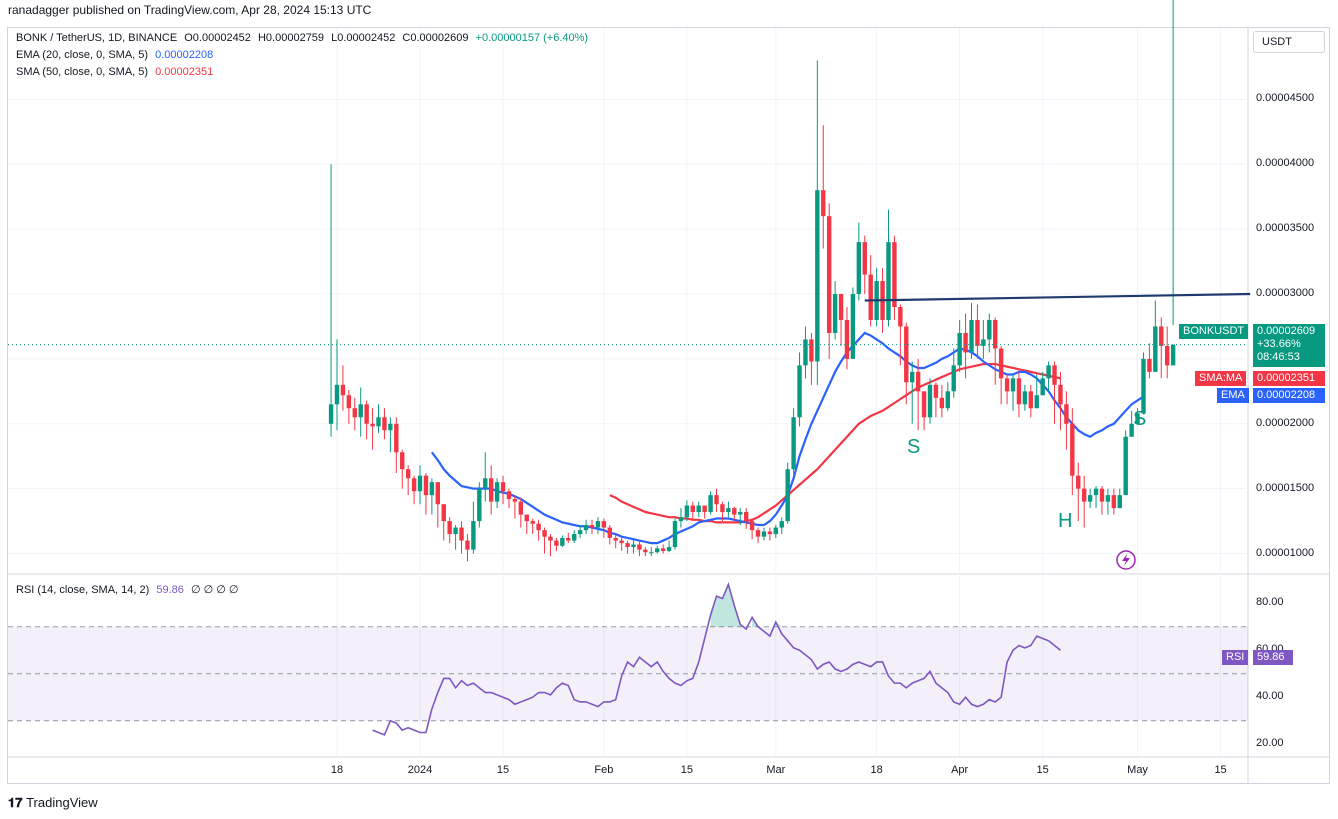  What do you see at coordinates (53, 803) in the screenshot?
I see `footer-brand: 𝟏𝟕 TradingView` at bounding box center [53, 803].